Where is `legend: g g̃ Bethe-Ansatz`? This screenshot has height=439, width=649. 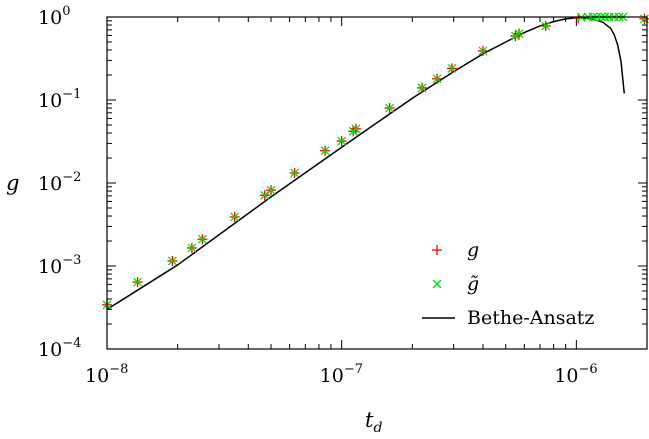
legend: g g̃ Bethe-Ansatz is located at coordinates (508, 284).